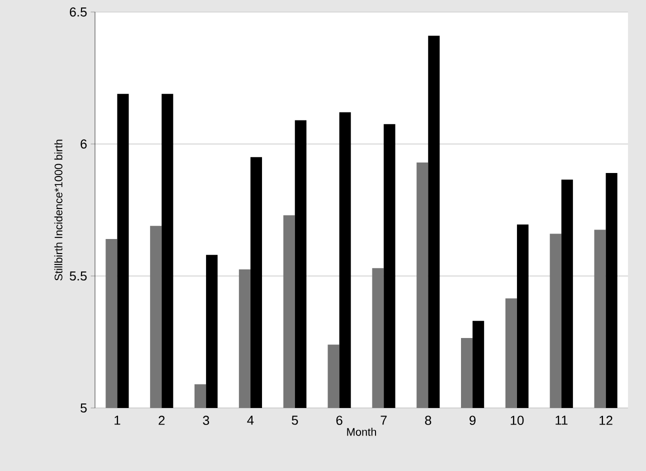  What do you see at coordinates (78, 12) in the screenshot?
I see `y-tick-label: 6.5` at bounding box center [78, 12].